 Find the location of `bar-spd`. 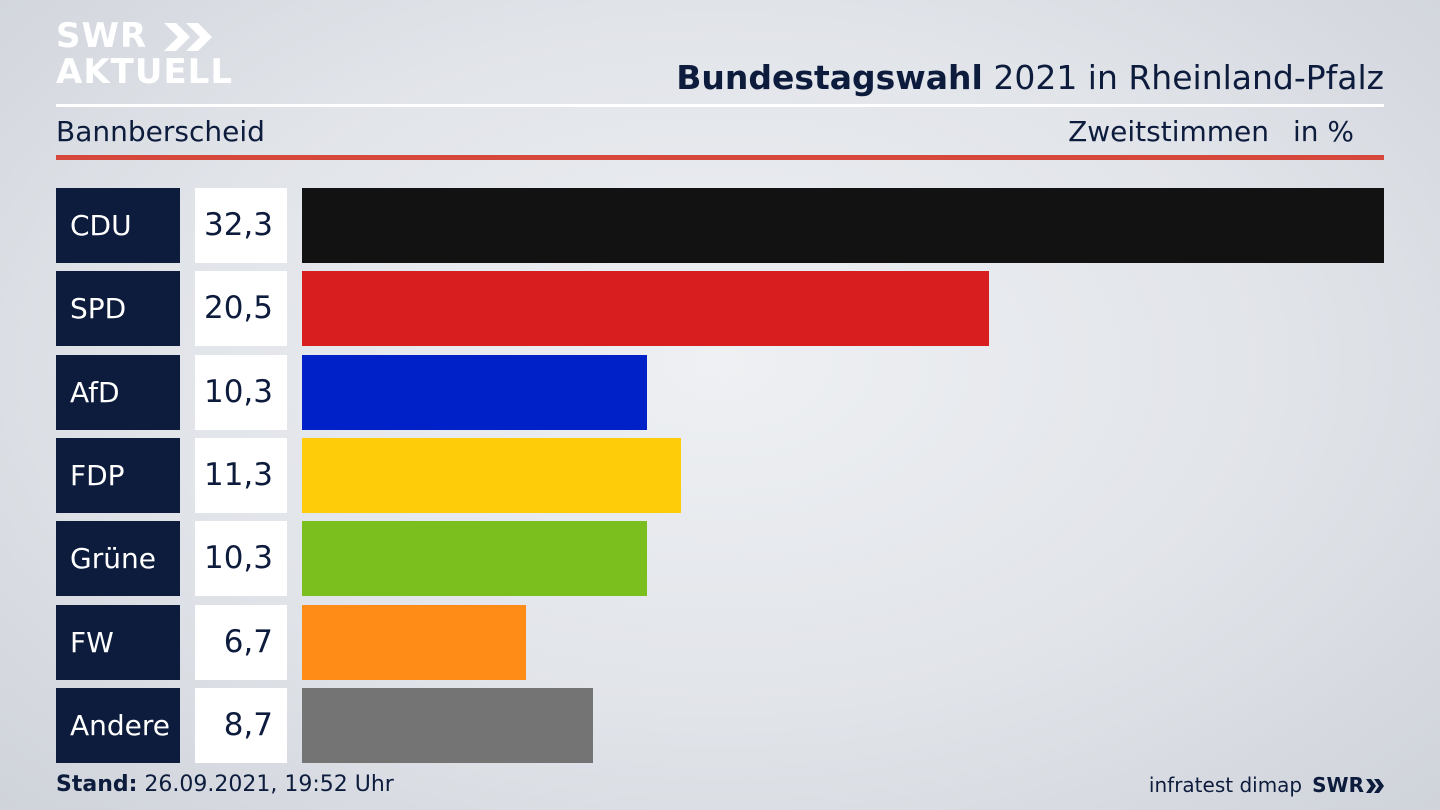

bar-spd is located at coordinates (645, 309).